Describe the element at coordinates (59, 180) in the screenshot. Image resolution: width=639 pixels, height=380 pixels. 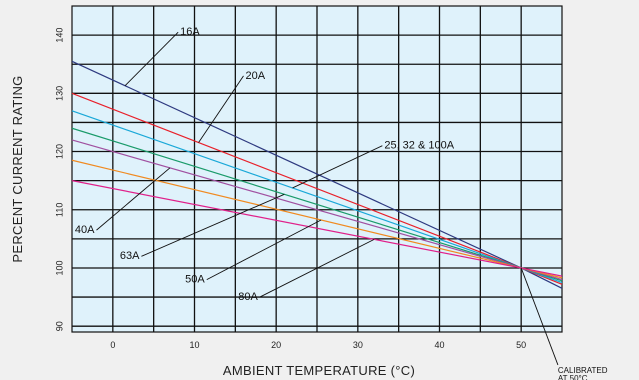
I see `y-tick-labels: 90 100 110 120 130 140` at that location.